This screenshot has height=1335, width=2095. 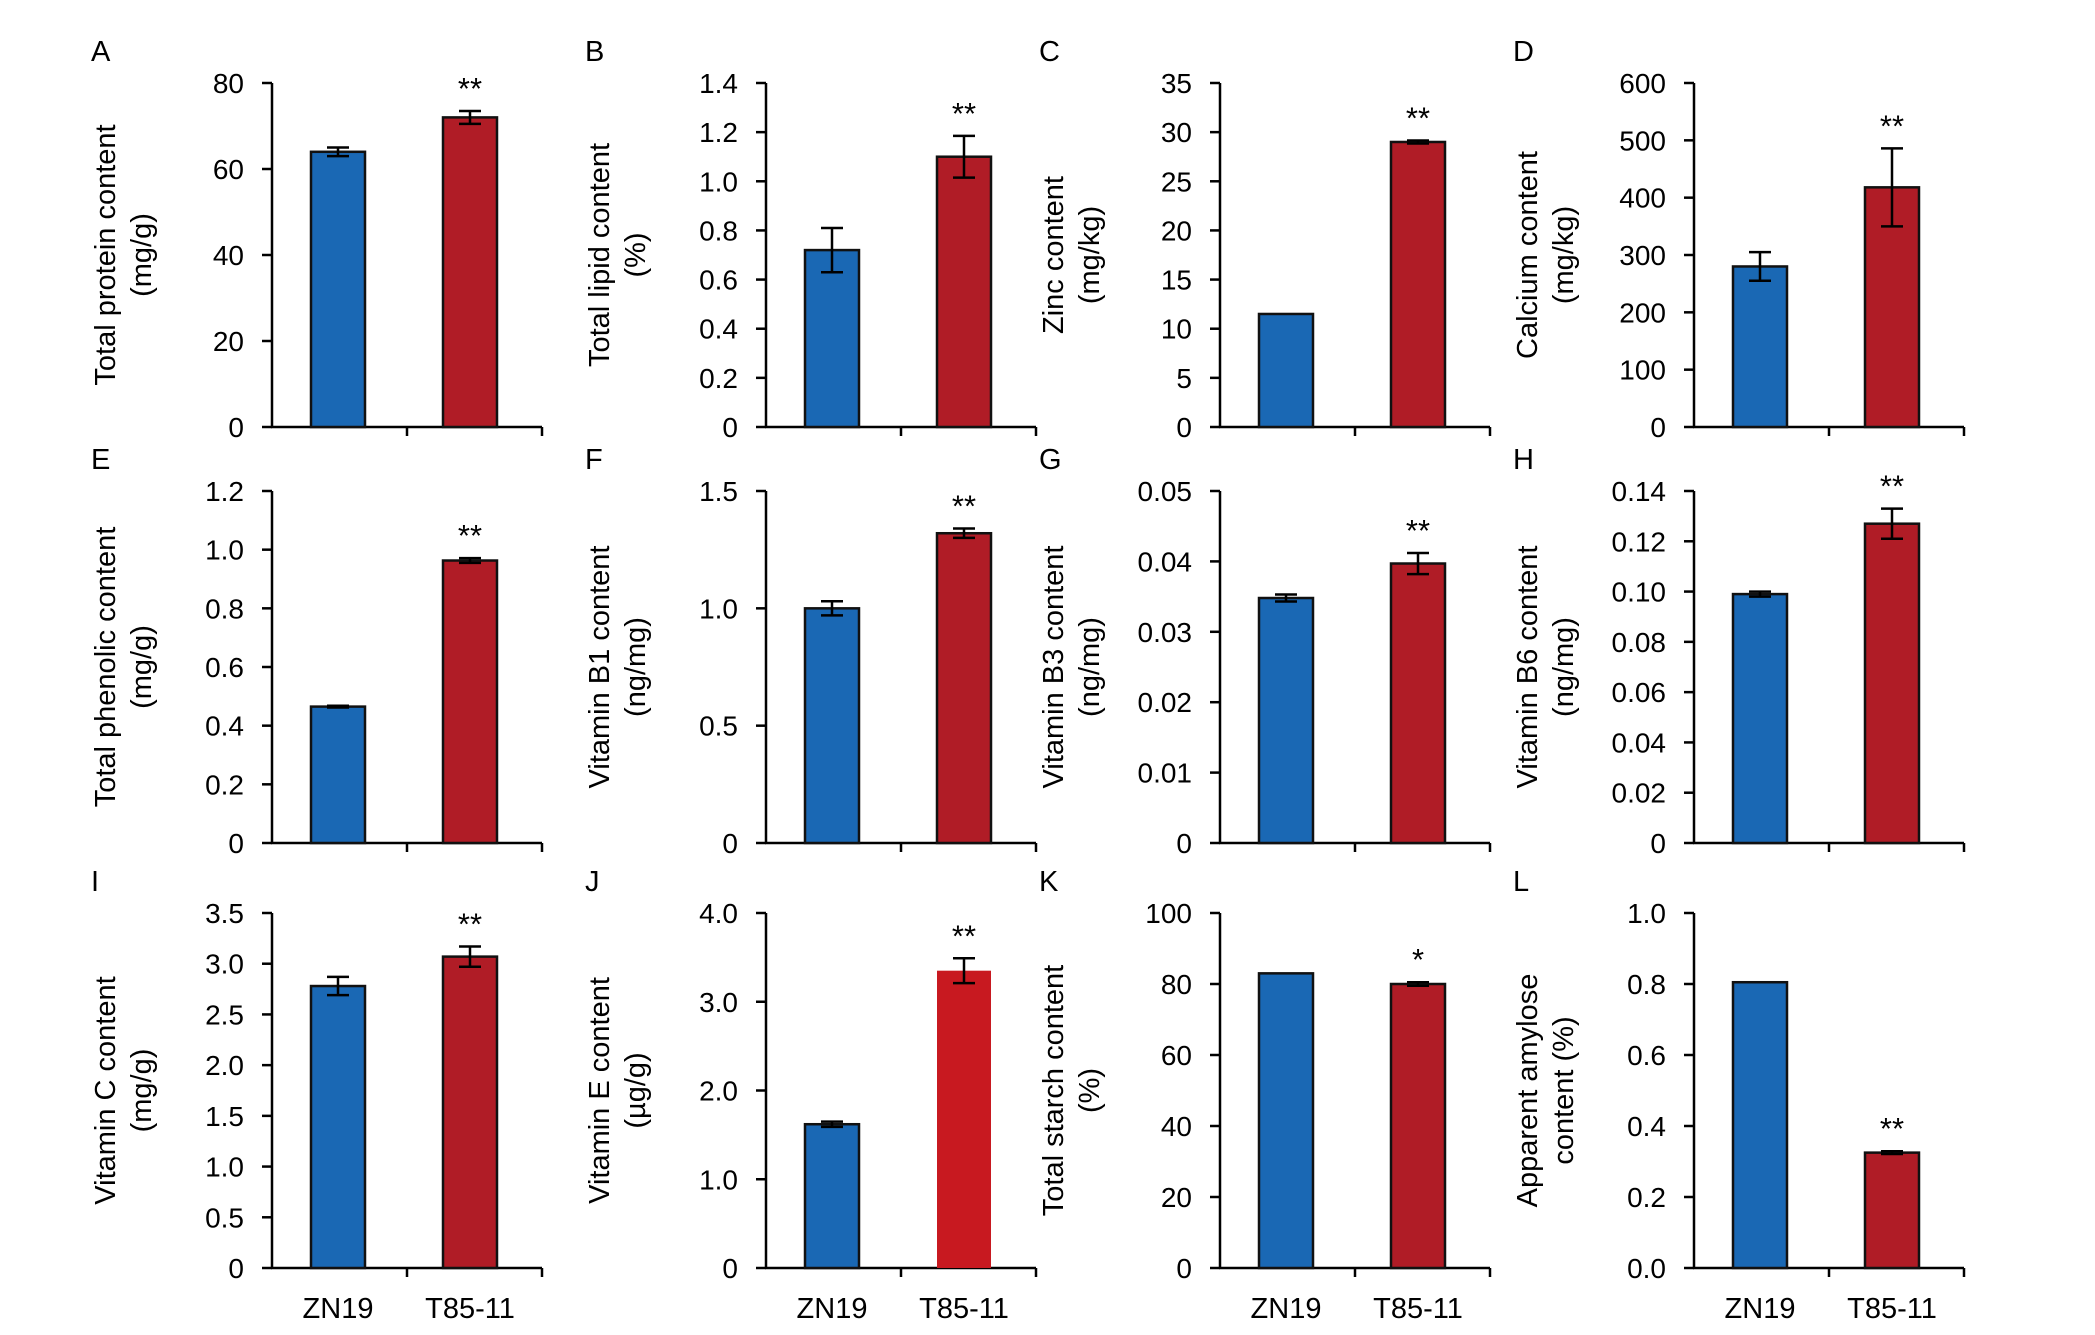 I want to click on y-axis-title: Total lipid content (%), so click(x=618, y=255).